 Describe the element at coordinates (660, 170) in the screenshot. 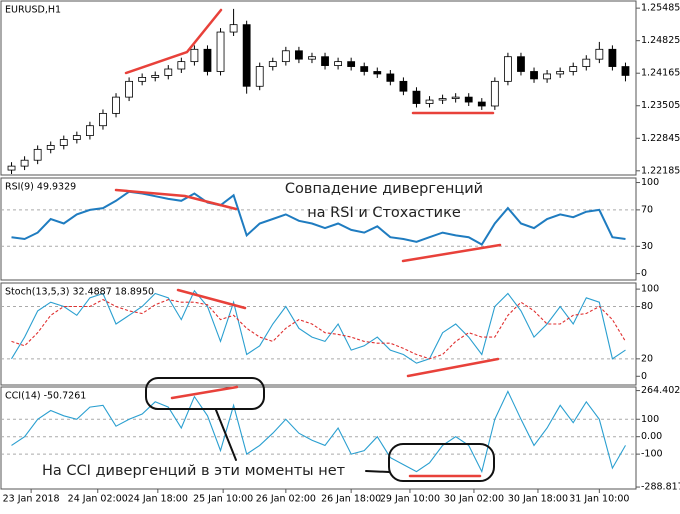

I see `y-tick-label: 1.22185` at that location.